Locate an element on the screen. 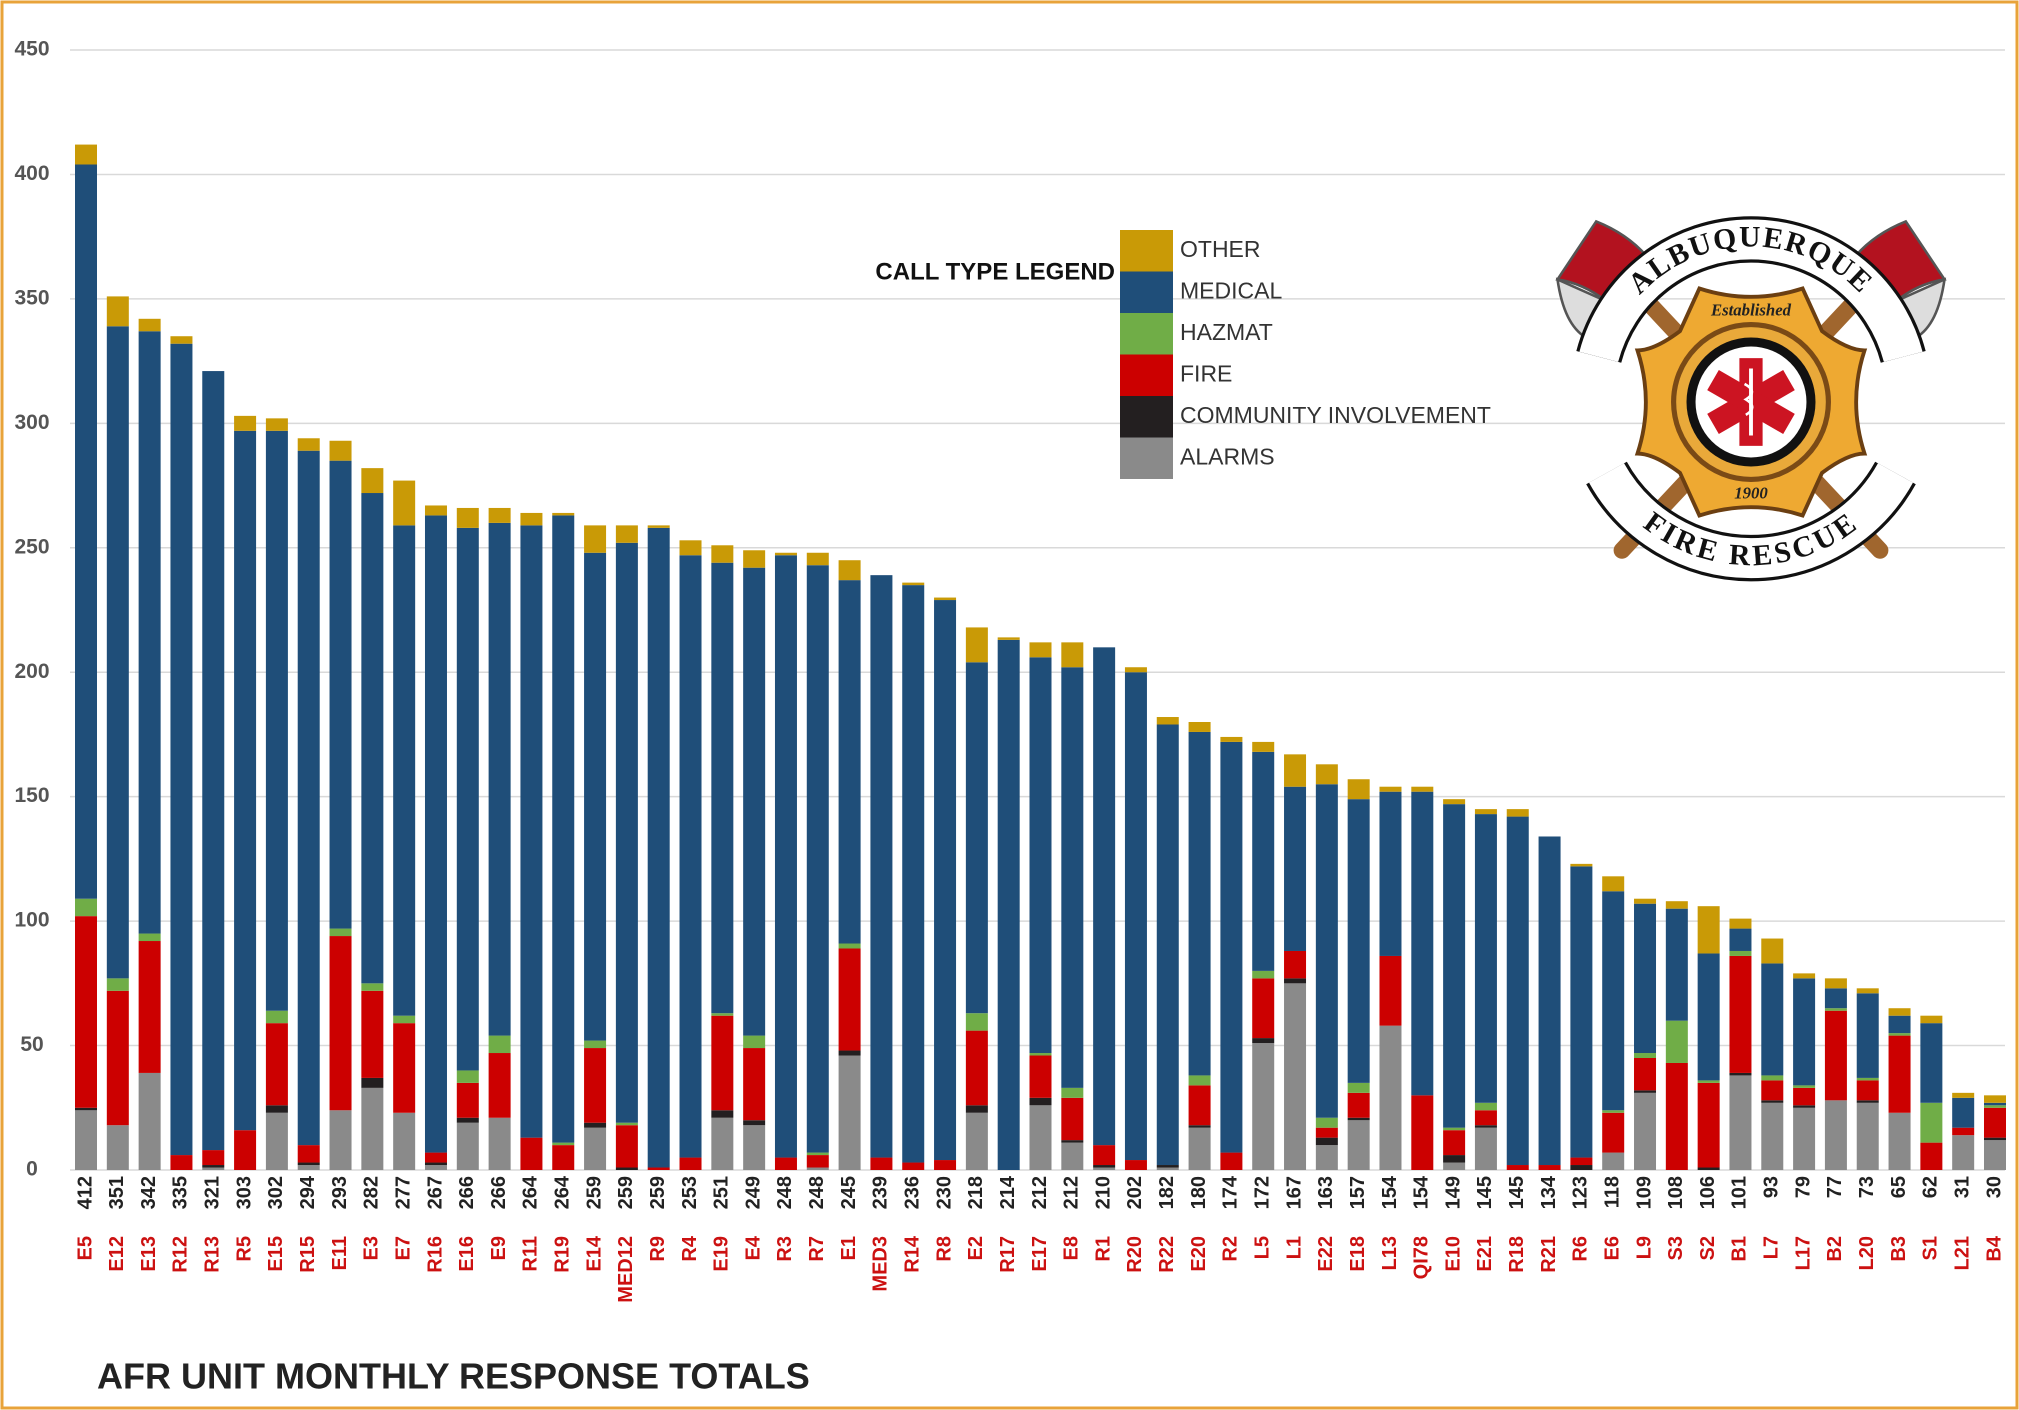 This screenshot has width=2019, height=1410. total-label: 149 is located at coordinates (1453, 1192).